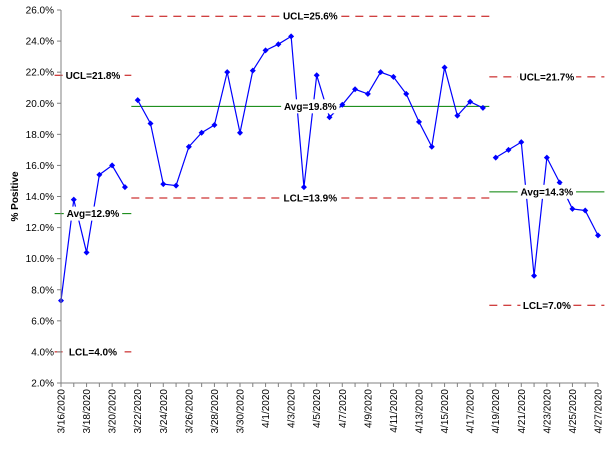 Image resolution: width=607 pixels, height=451 pixels. I want to click on y-tick-label: 22.0%, so click(40, 73).